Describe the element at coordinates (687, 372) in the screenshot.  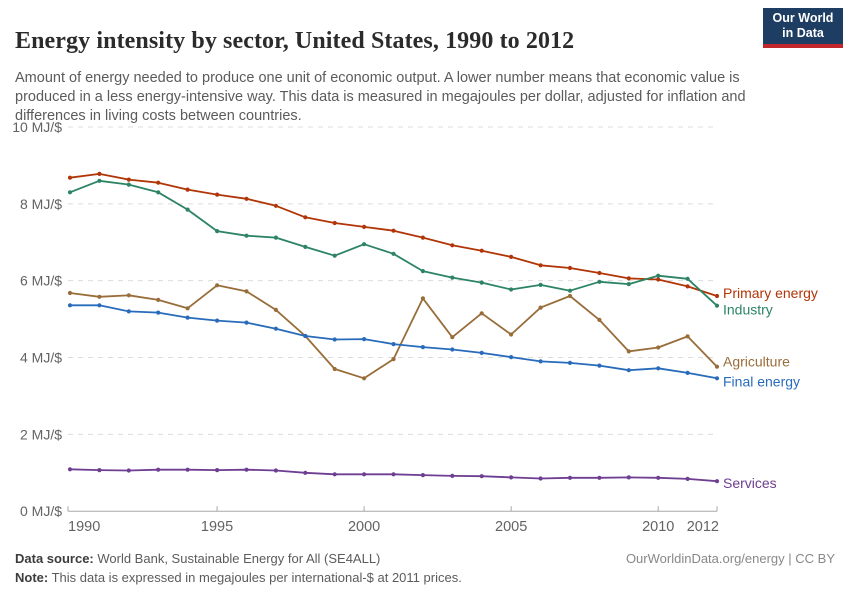
I see `series-point-final-energy-2011` at that location.